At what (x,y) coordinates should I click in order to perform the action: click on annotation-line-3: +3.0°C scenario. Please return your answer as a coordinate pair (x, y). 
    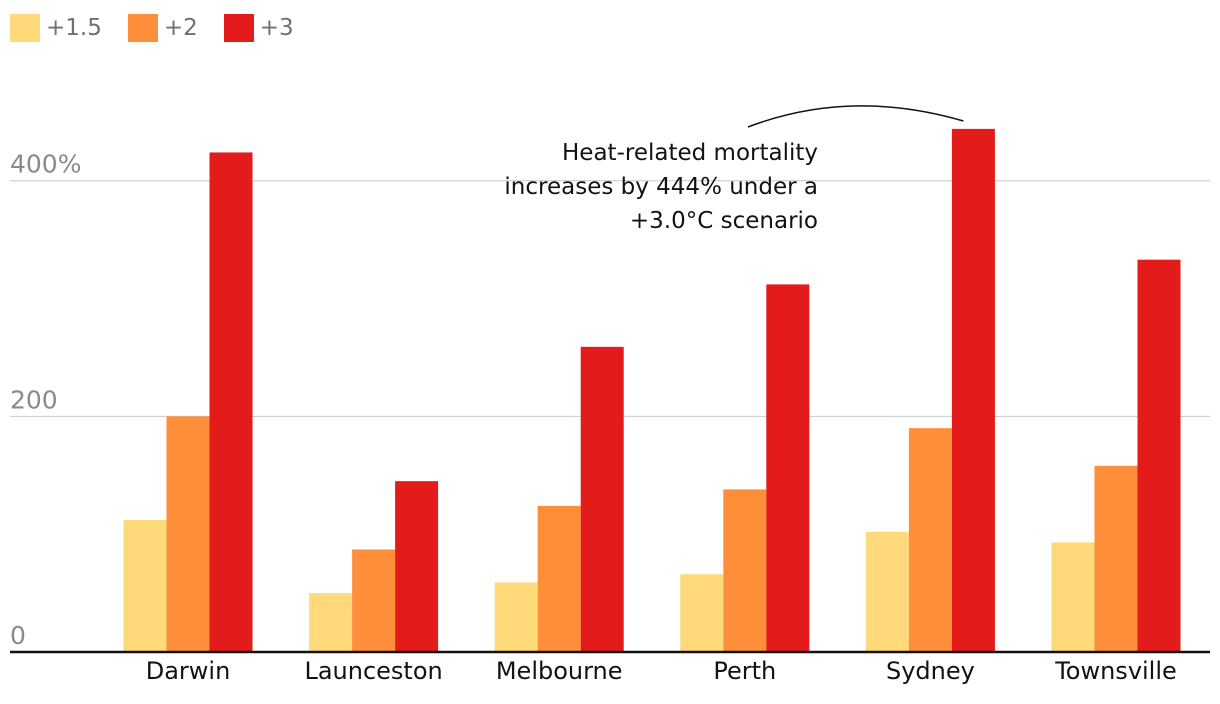
    Looking at the image, I should click on (724, 221).